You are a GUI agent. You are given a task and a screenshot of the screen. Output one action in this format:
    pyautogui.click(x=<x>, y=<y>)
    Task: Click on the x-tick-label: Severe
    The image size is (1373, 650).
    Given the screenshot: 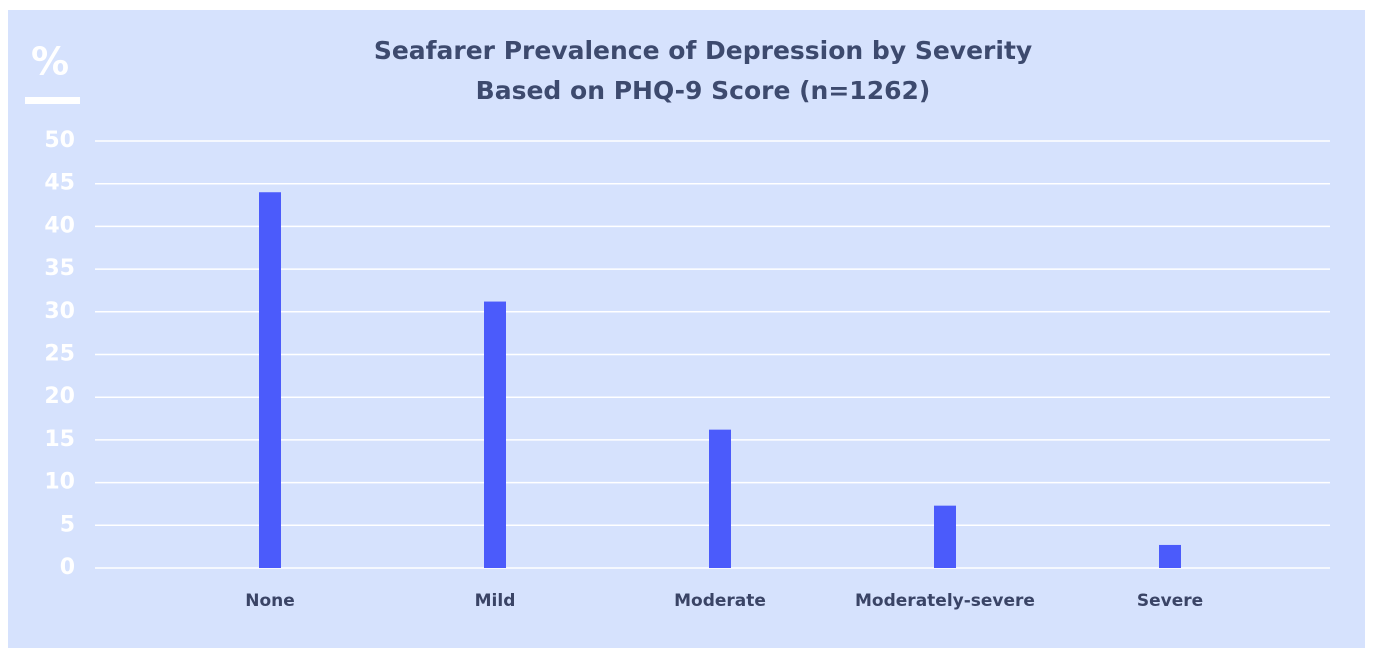 What is the action you would take?
    pyautogui.click(x=1170, y=601)
    